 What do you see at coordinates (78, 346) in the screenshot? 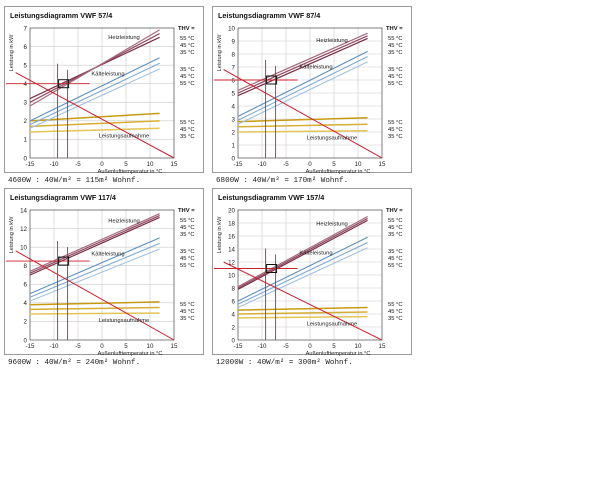
I see `x-tick-label: -5` at bounding box center [78, 346].